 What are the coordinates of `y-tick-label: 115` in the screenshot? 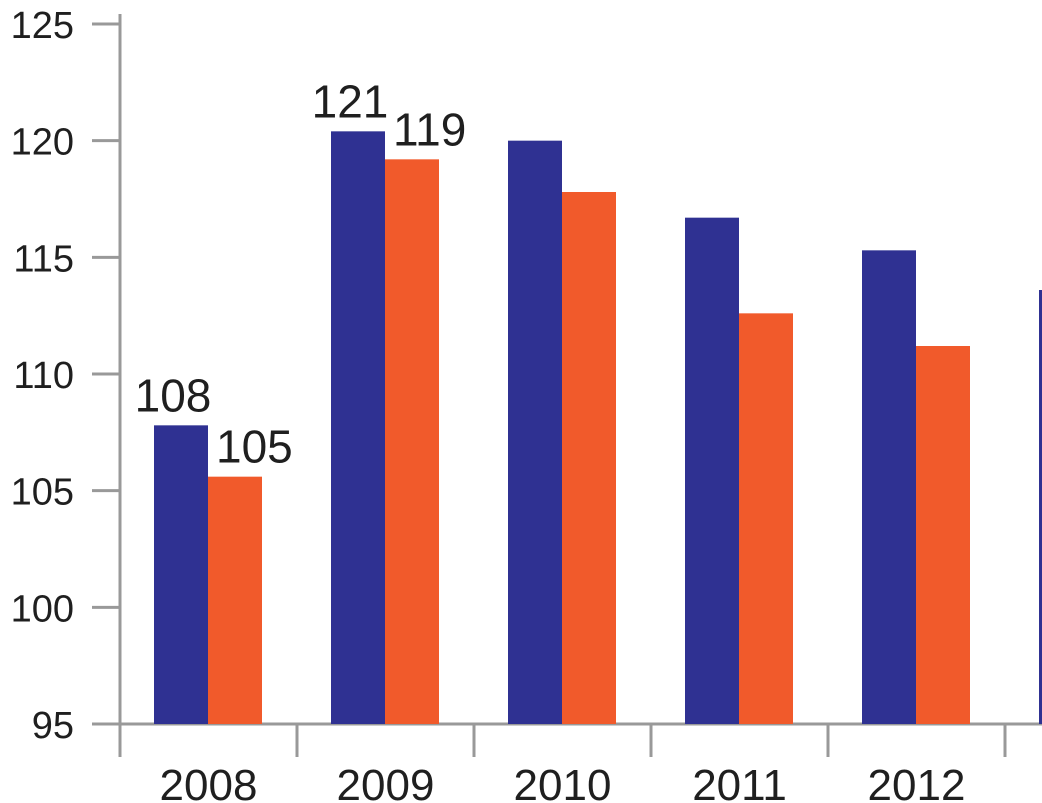 It's located at (43, 259).